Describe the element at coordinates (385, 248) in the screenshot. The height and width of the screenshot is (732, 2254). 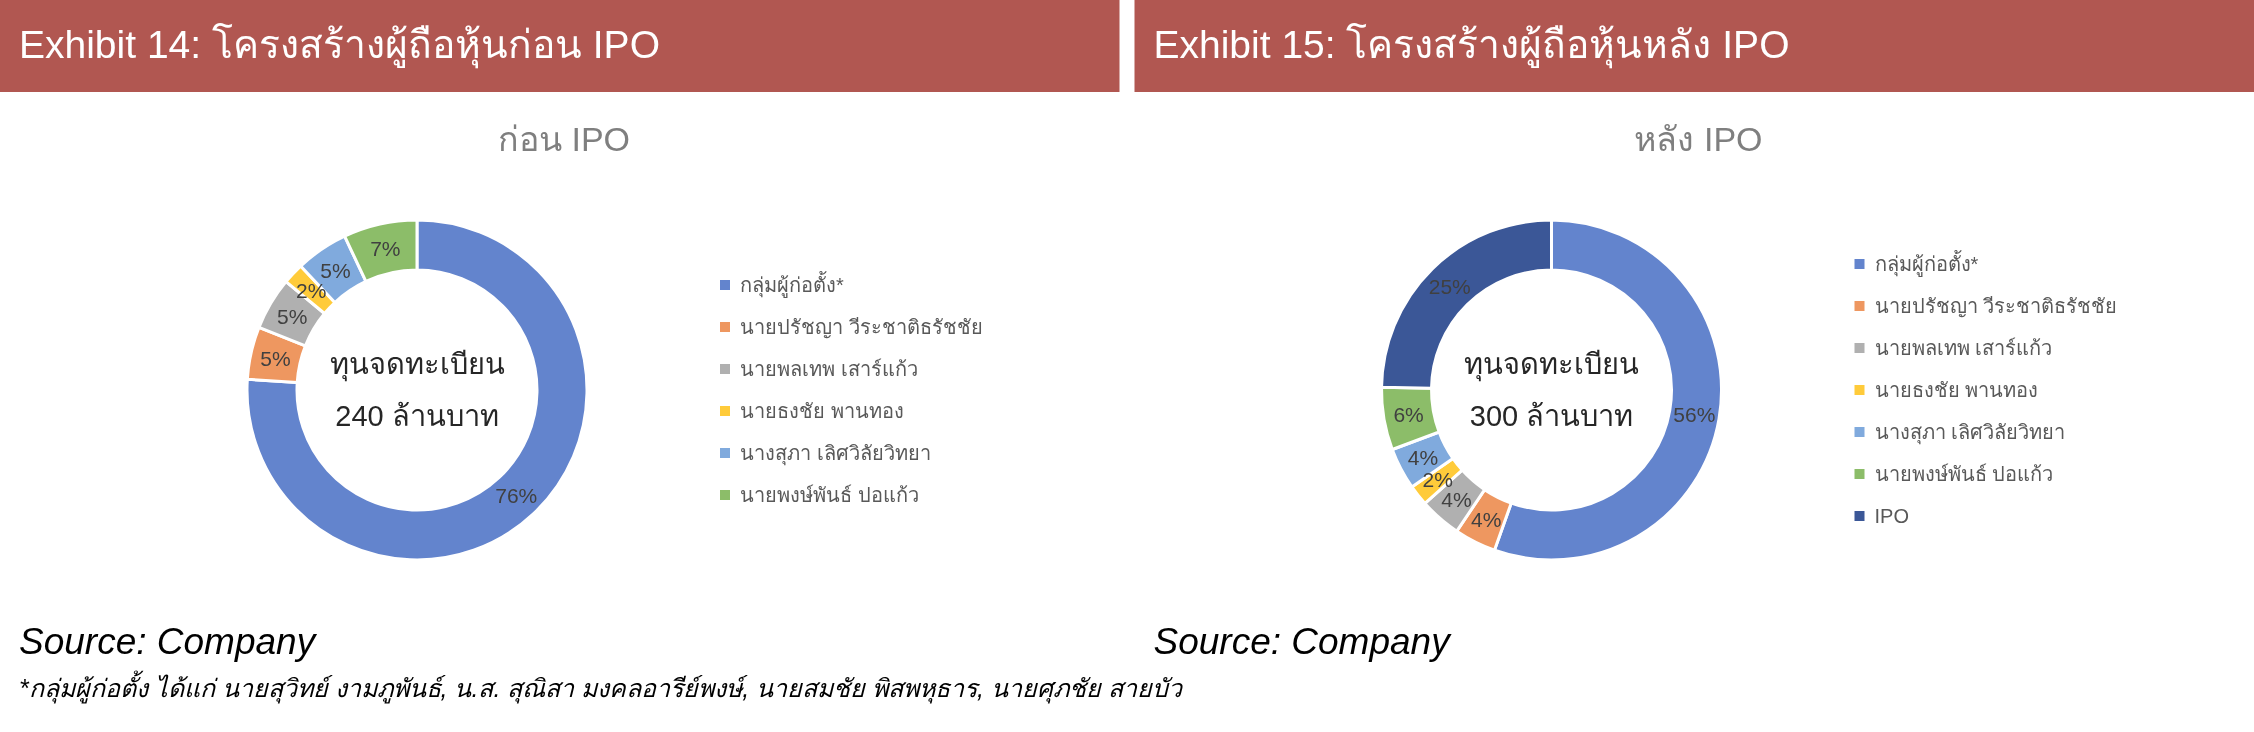
I see `data-label: 7%` at that location.